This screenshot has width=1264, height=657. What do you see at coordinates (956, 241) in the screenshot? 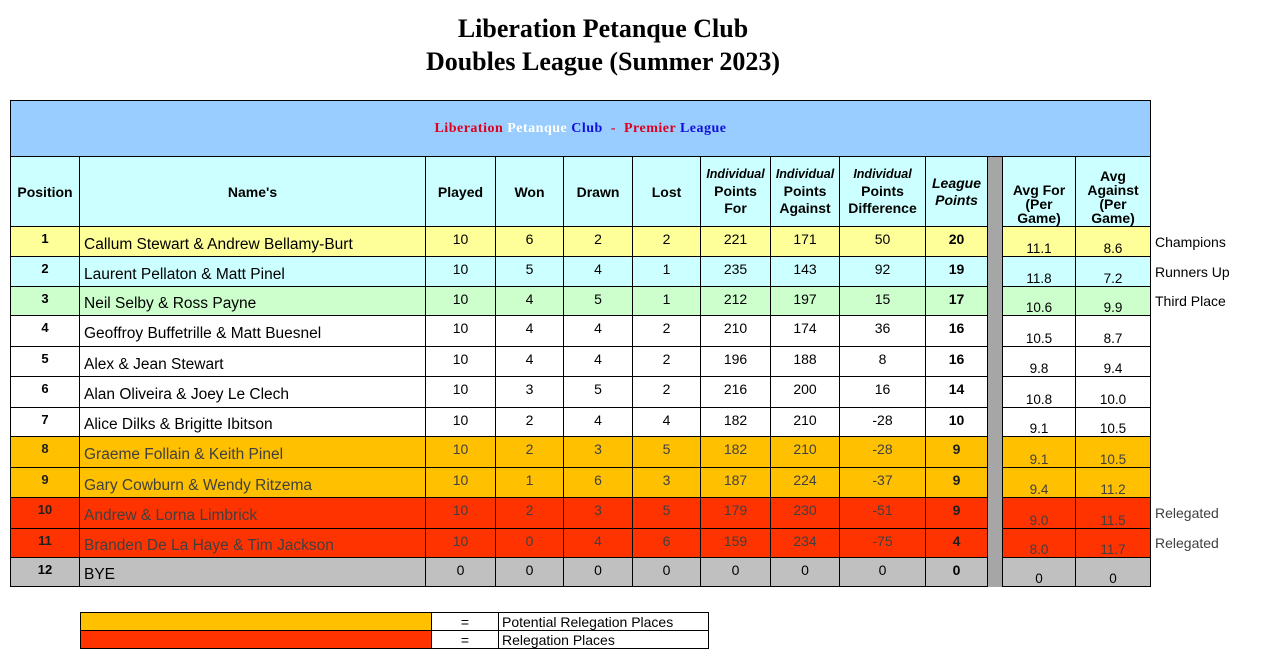
I see `league-points-cell: 20` at bounding box center [956, 241].